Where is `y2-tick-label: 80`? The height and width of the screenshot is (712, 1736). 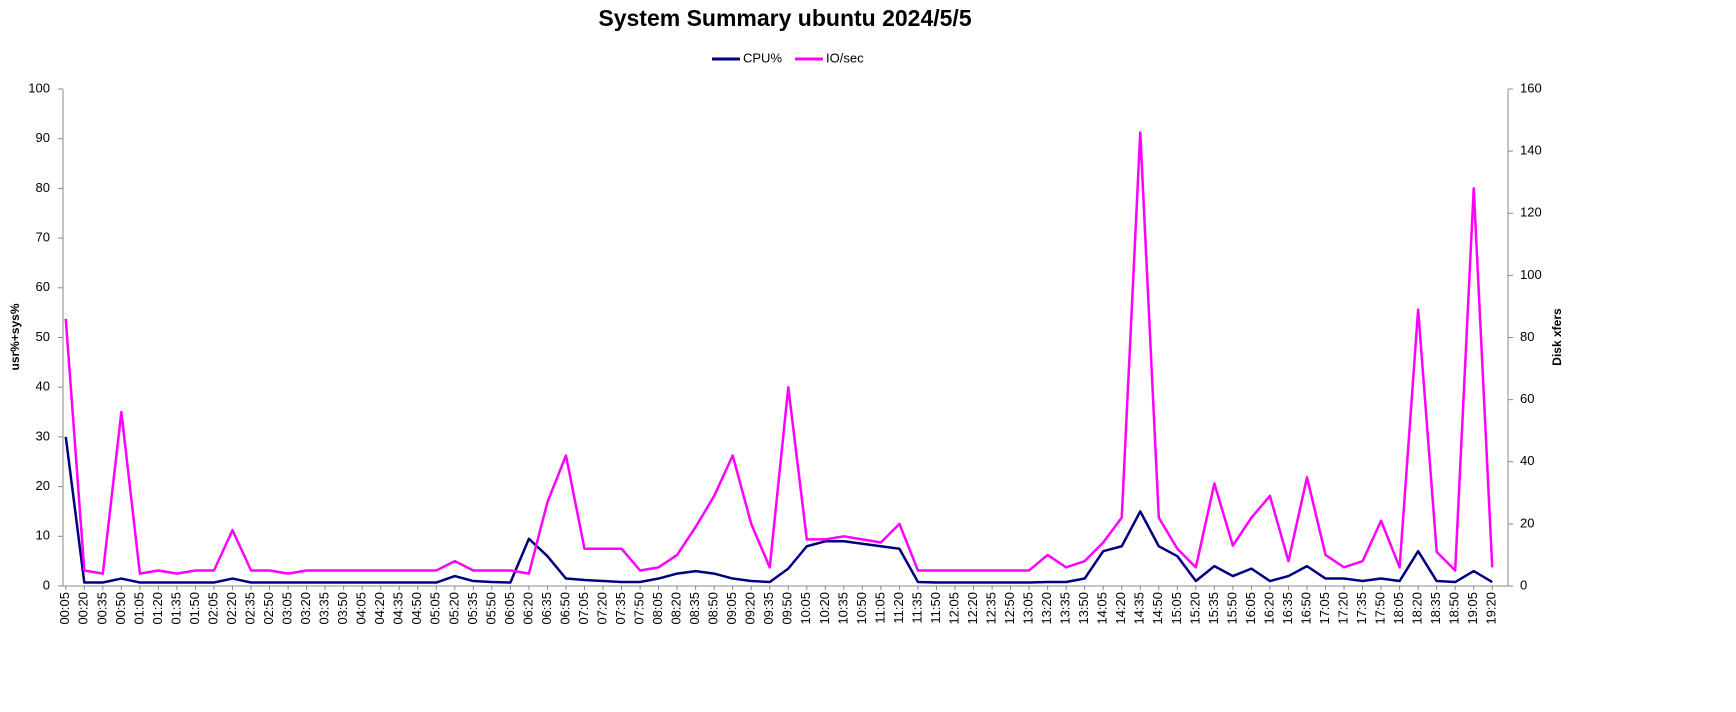
y2-tick-label: 80 is located at coordinates (1527, 336).